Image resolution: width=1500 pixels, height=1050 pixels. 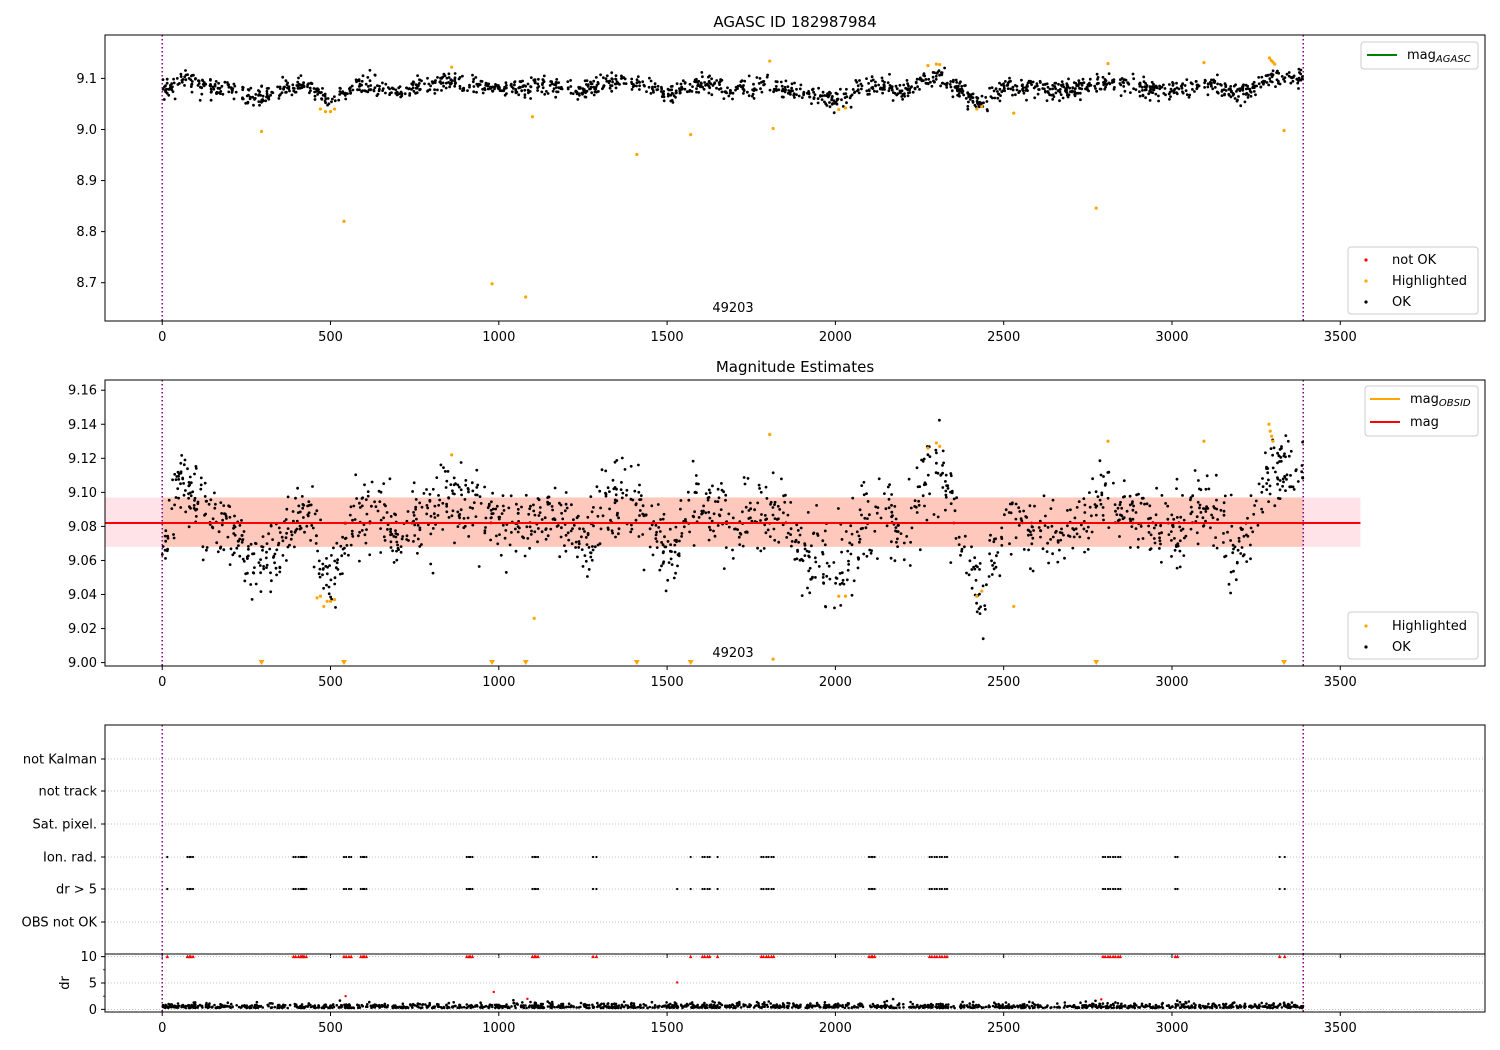 What do you see at coordinates (1401, 647) in the screenshot?
I see `legend-ok-label: OK` at bounding box center [1401, 647].